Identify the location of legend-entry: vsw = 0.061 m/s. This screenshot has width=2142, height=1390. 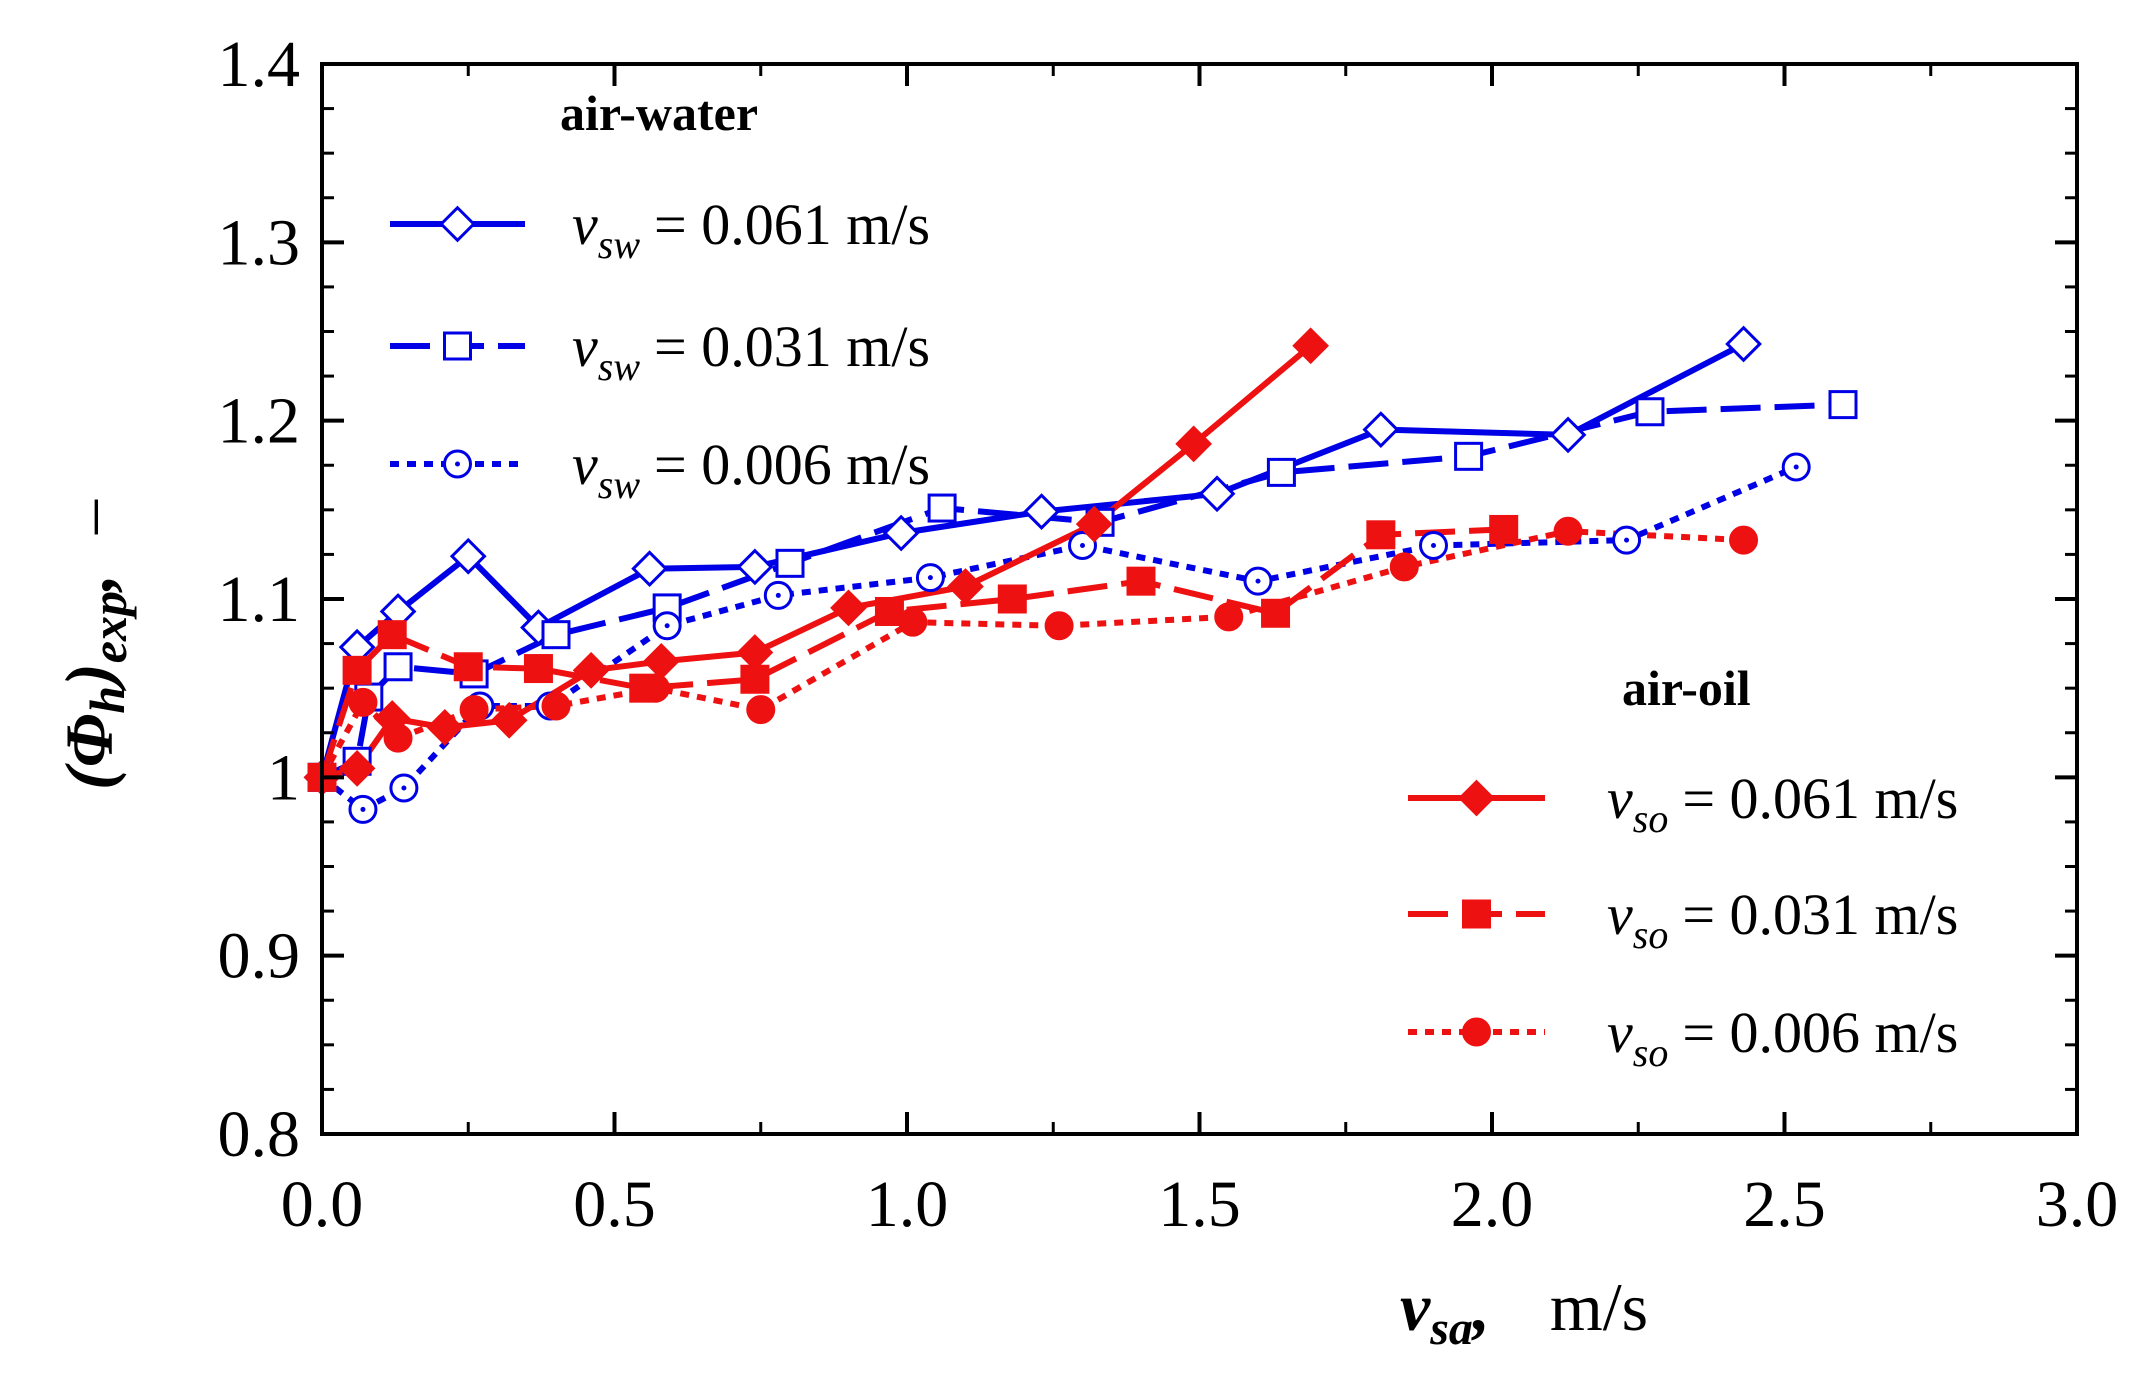
(660, 229).